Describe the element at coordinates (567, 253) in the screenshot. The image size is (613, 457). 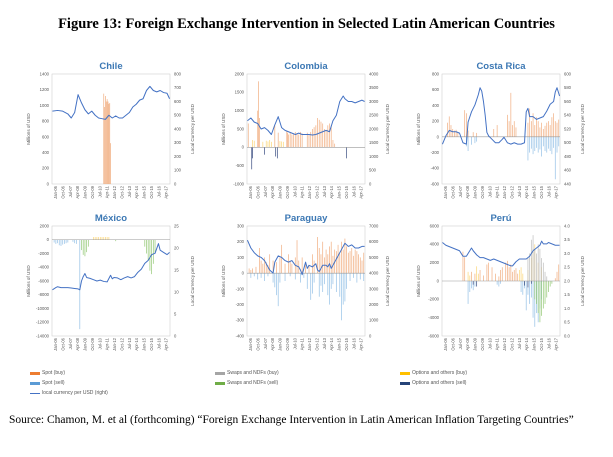
I see `y2-tick-label: 3.0` at that location.